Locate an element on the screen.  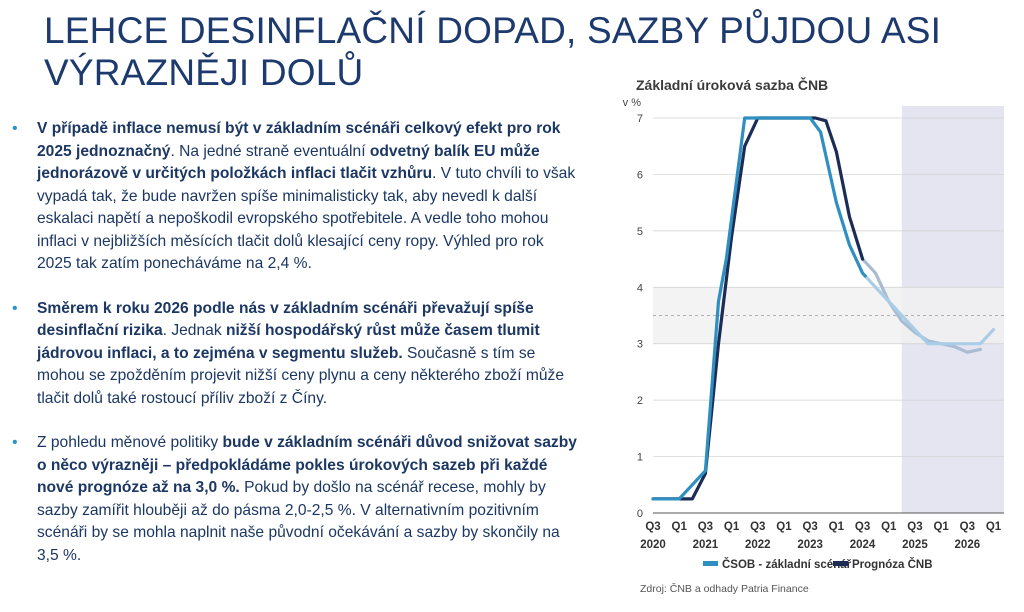
x-tick-year: 2025 is located at coordinates (915, 545).